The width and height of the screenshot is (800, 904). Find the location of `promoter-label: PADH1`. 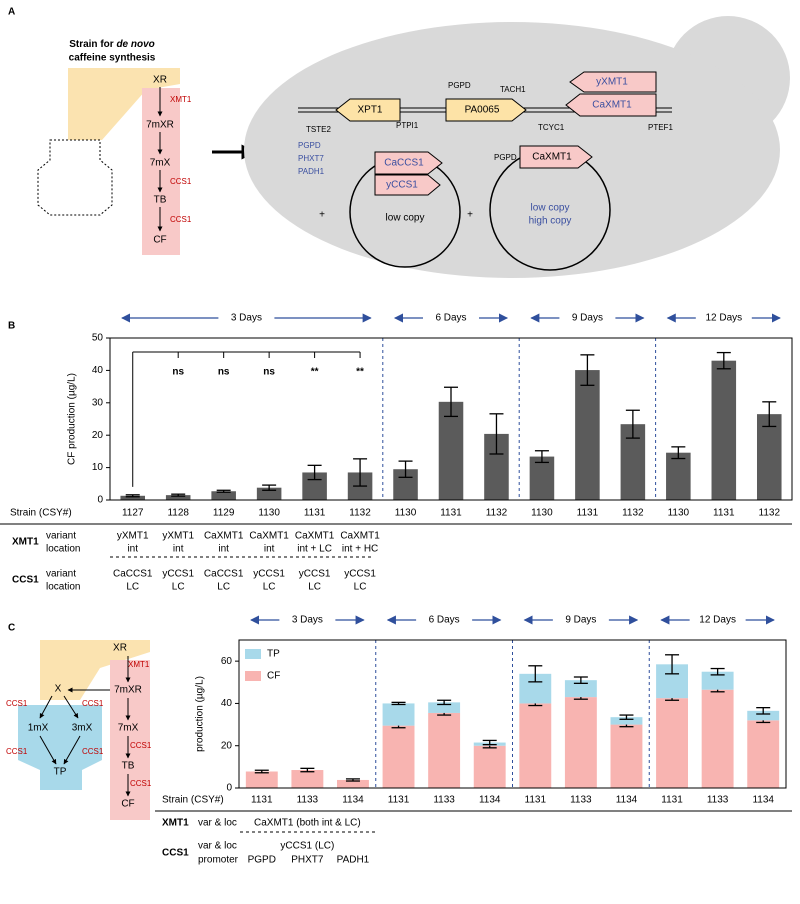

promoter-label: PADH1 is located at coordinates (311, 171).